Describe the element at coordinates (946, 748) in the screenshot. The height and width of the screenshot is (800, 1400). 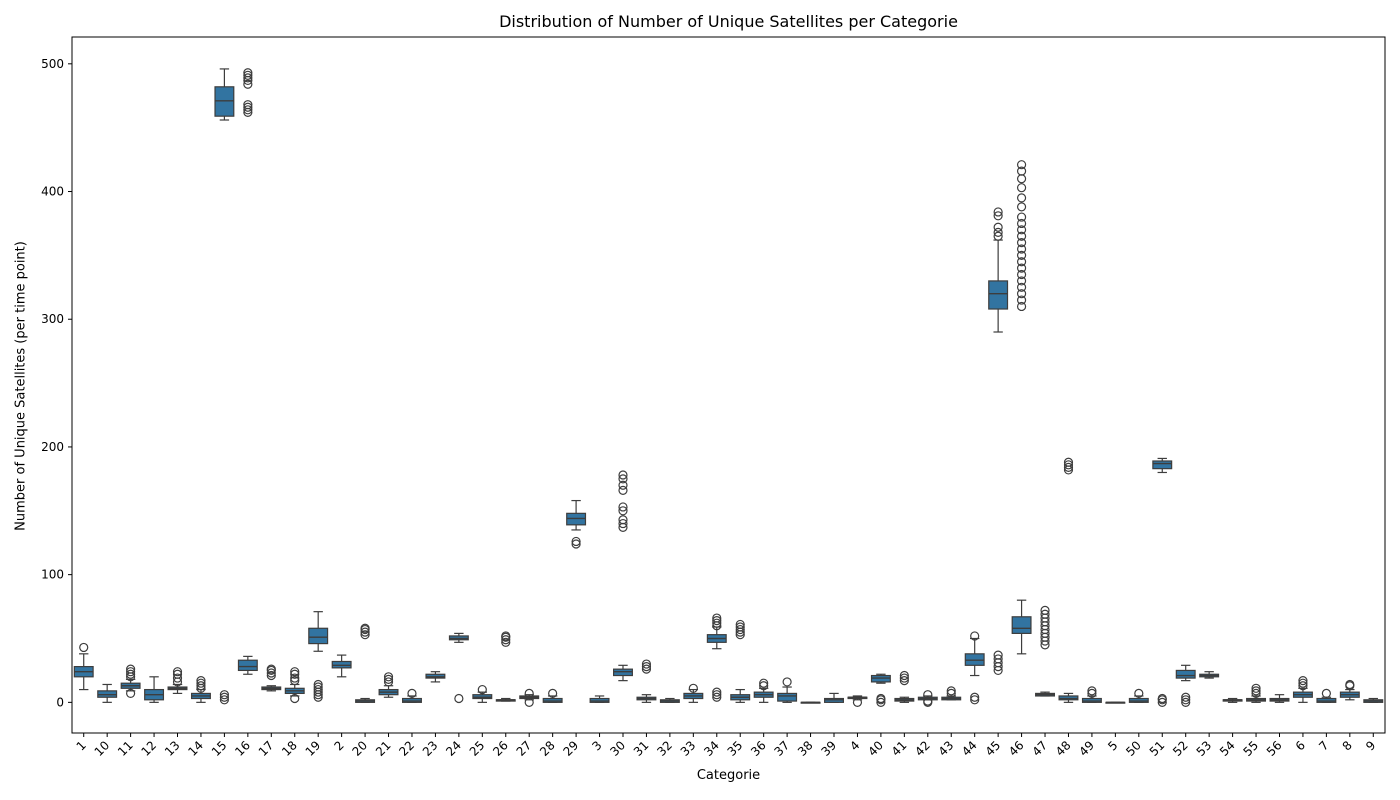
I see `x-tick-label: 43` at that location.